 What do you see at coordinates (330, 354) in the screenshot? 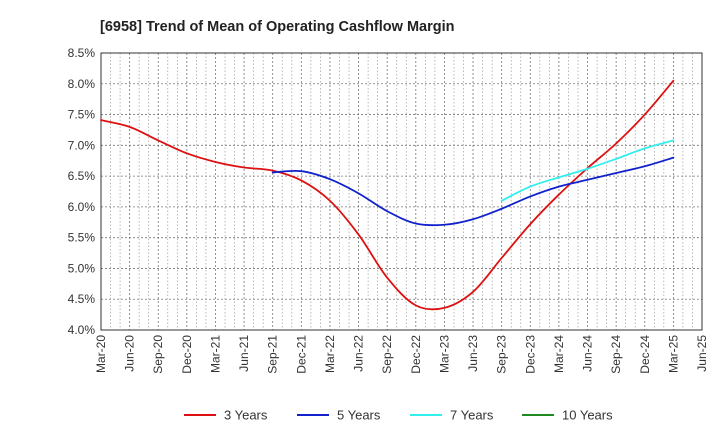
I see `x-tick-label: Mar-22` at bounding box center [330, 354].